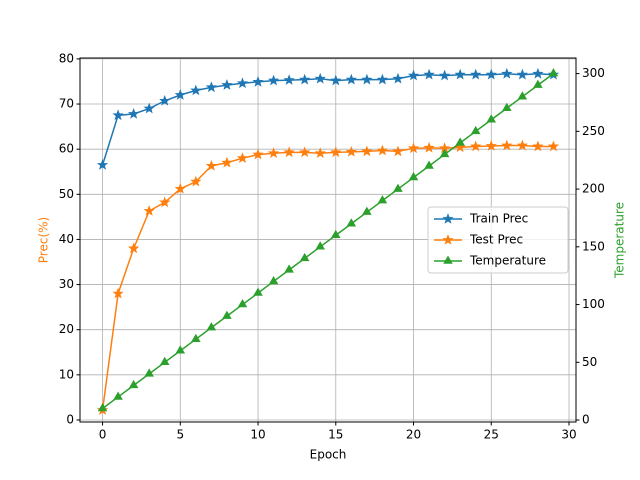 The image size is (640, 480). Describe the element at coordinates (586, 420) in the screenshot. I see `y2-tick-label: 0` at that location.